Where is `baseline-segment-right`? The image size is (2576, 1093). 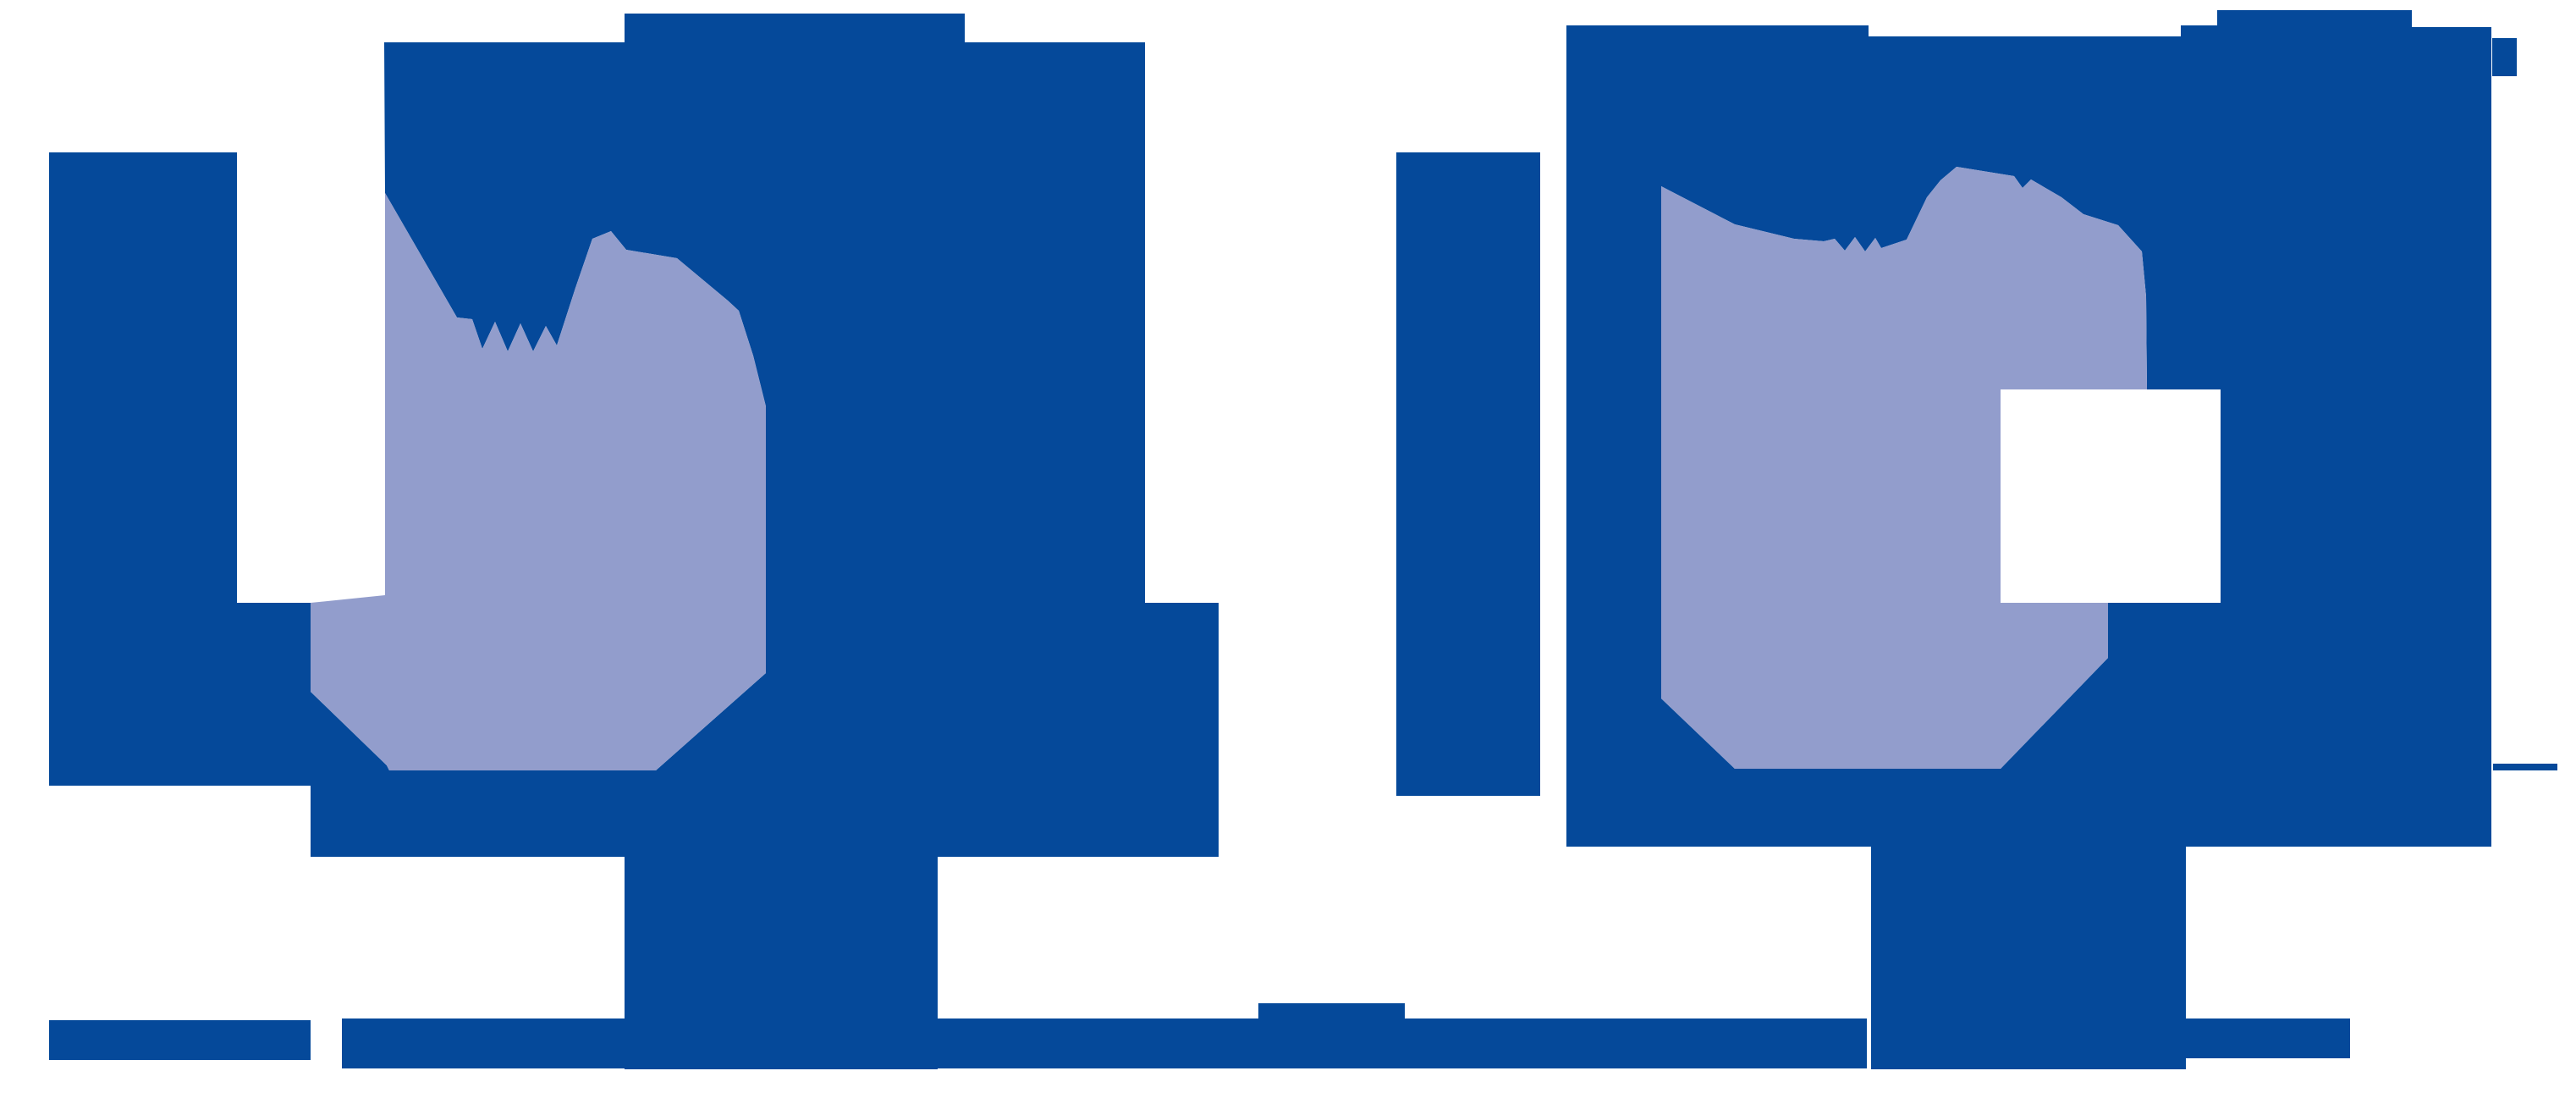
baseline-segment-right is located at coordinates (2112, 1038).